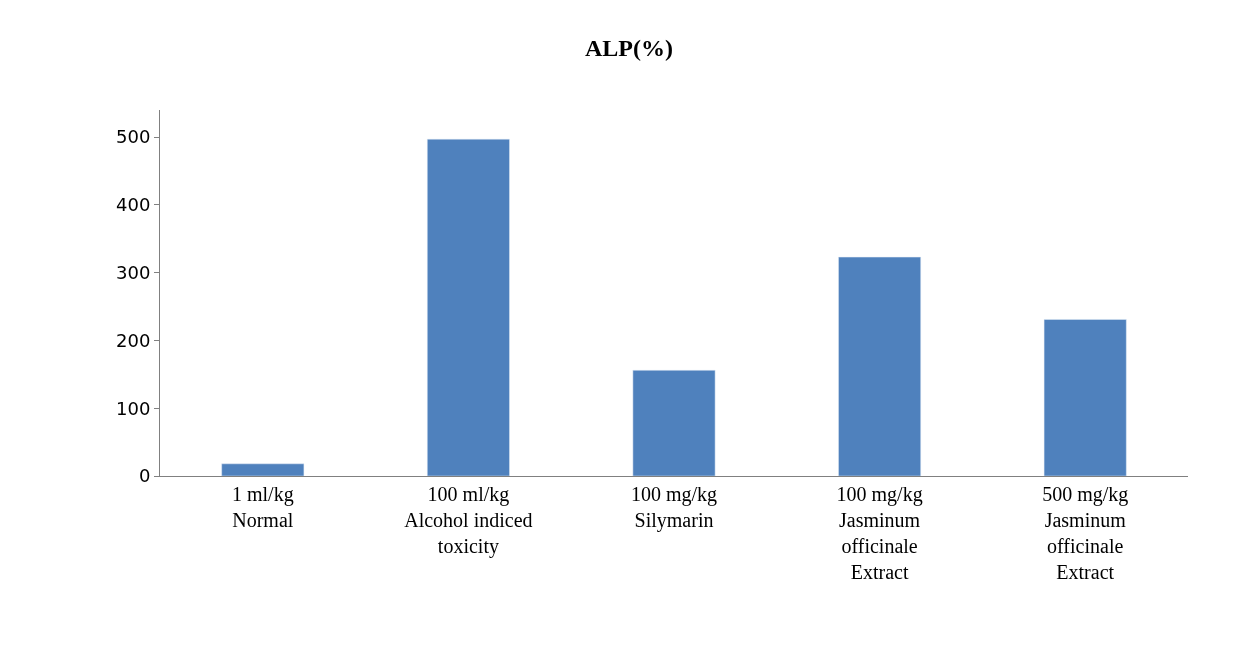 The image size is (1258, 646). What do you see at coordinates (879, 533) in the screenshot?
I see `x-tick-label: 100 mg/kg Jasminum officinale Extract` at bounding box center [879, 533].